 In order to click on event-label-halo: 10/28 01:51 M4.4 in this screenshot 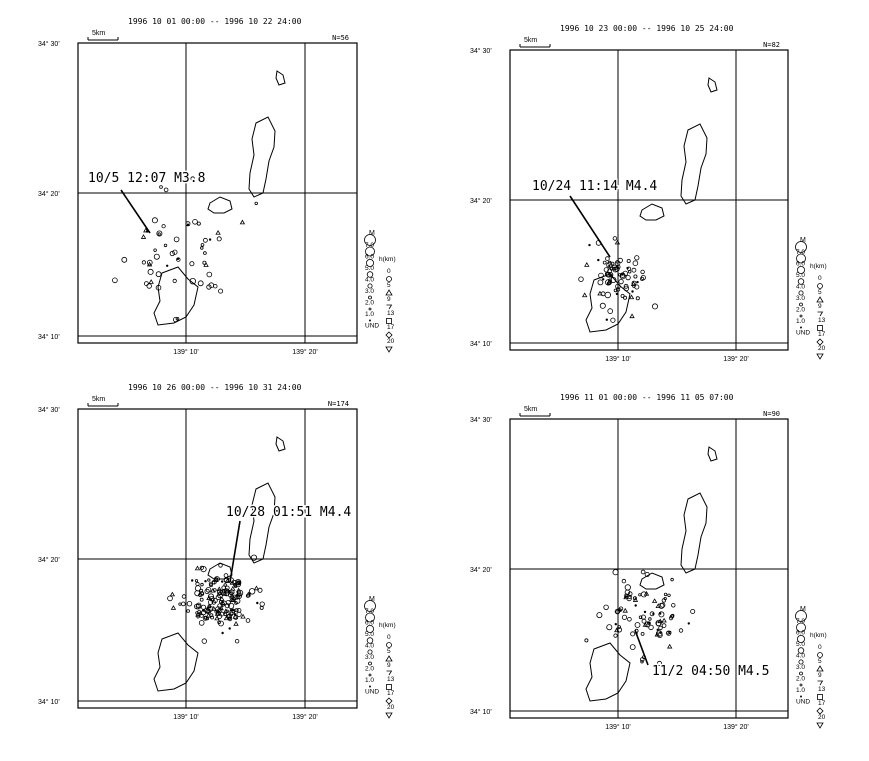, I will do `click(288, 512)`.